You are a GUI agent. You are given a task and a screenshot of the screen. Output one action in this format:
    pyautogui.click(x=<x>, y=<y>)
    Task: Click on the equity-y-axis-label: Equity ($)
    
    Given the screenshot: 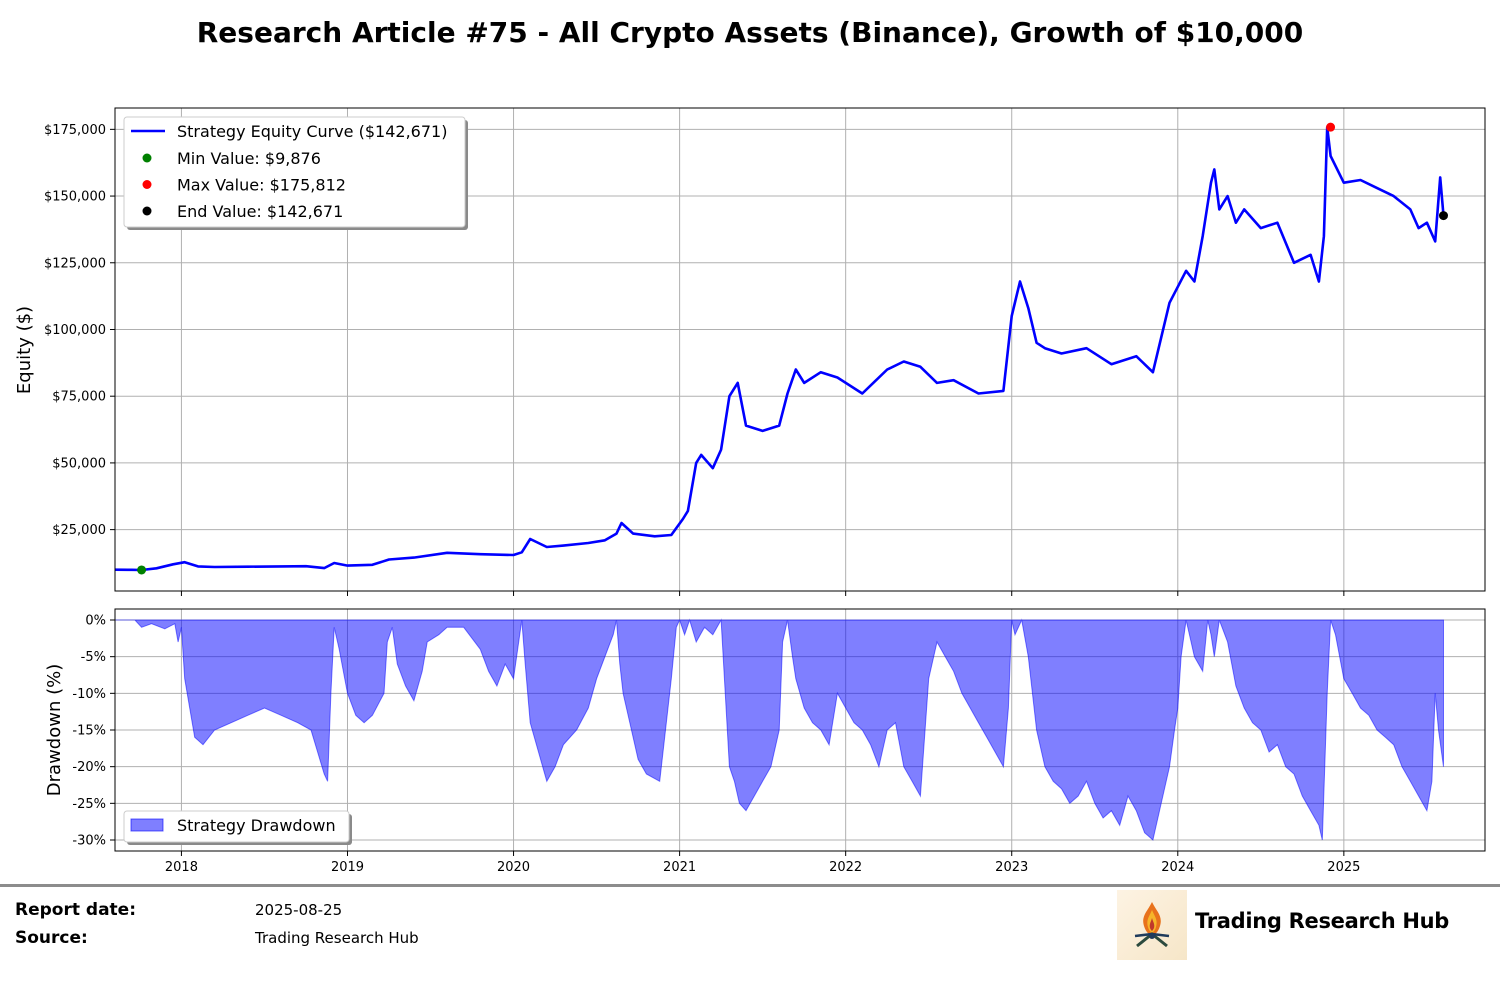 What is the action you would take?
    pyautogui.click(x=24, y=350)
    